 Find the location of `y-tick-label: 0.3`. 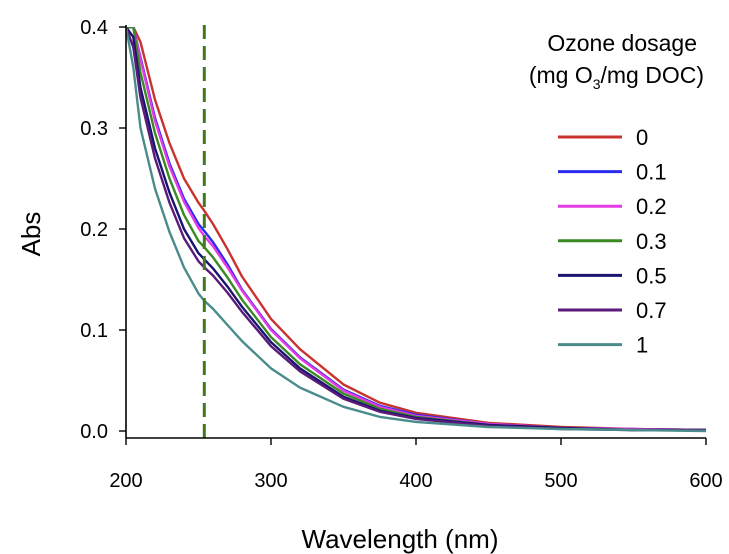

y-tick-label: 0.3 is located at coordinates (94, 129).